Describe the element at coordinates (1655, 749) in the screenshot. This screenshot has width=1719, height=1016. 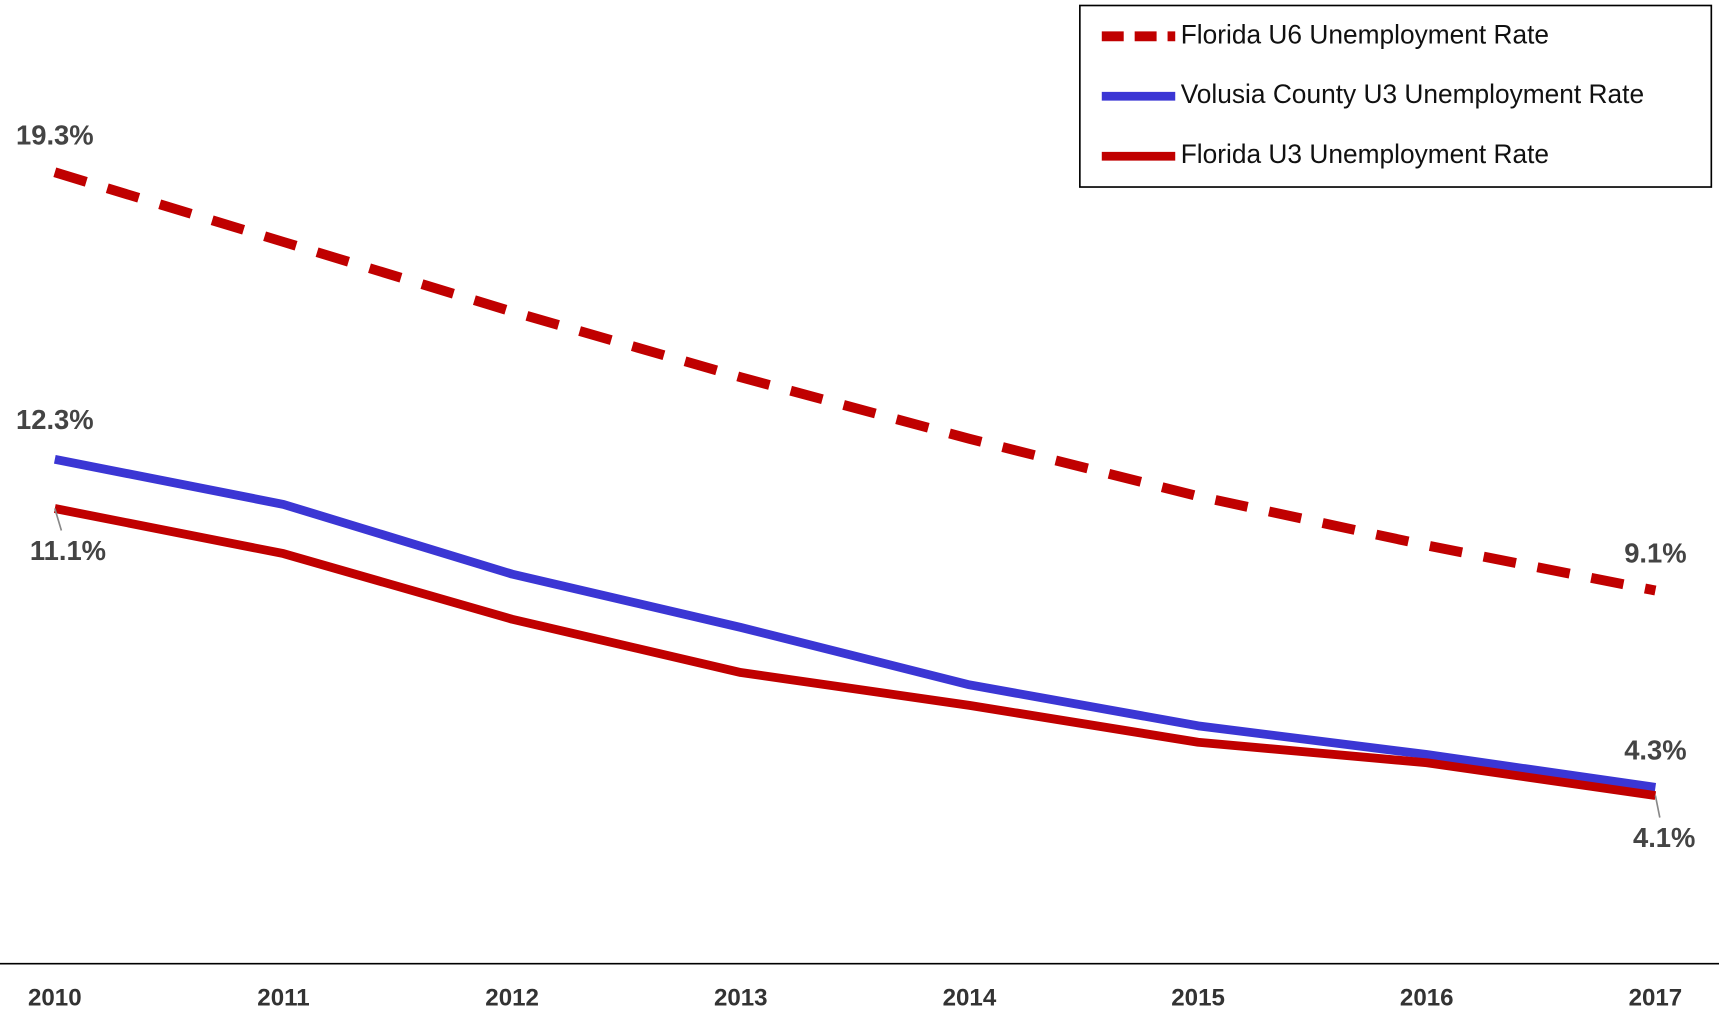
I see `value-label: 4.3%` at that location.